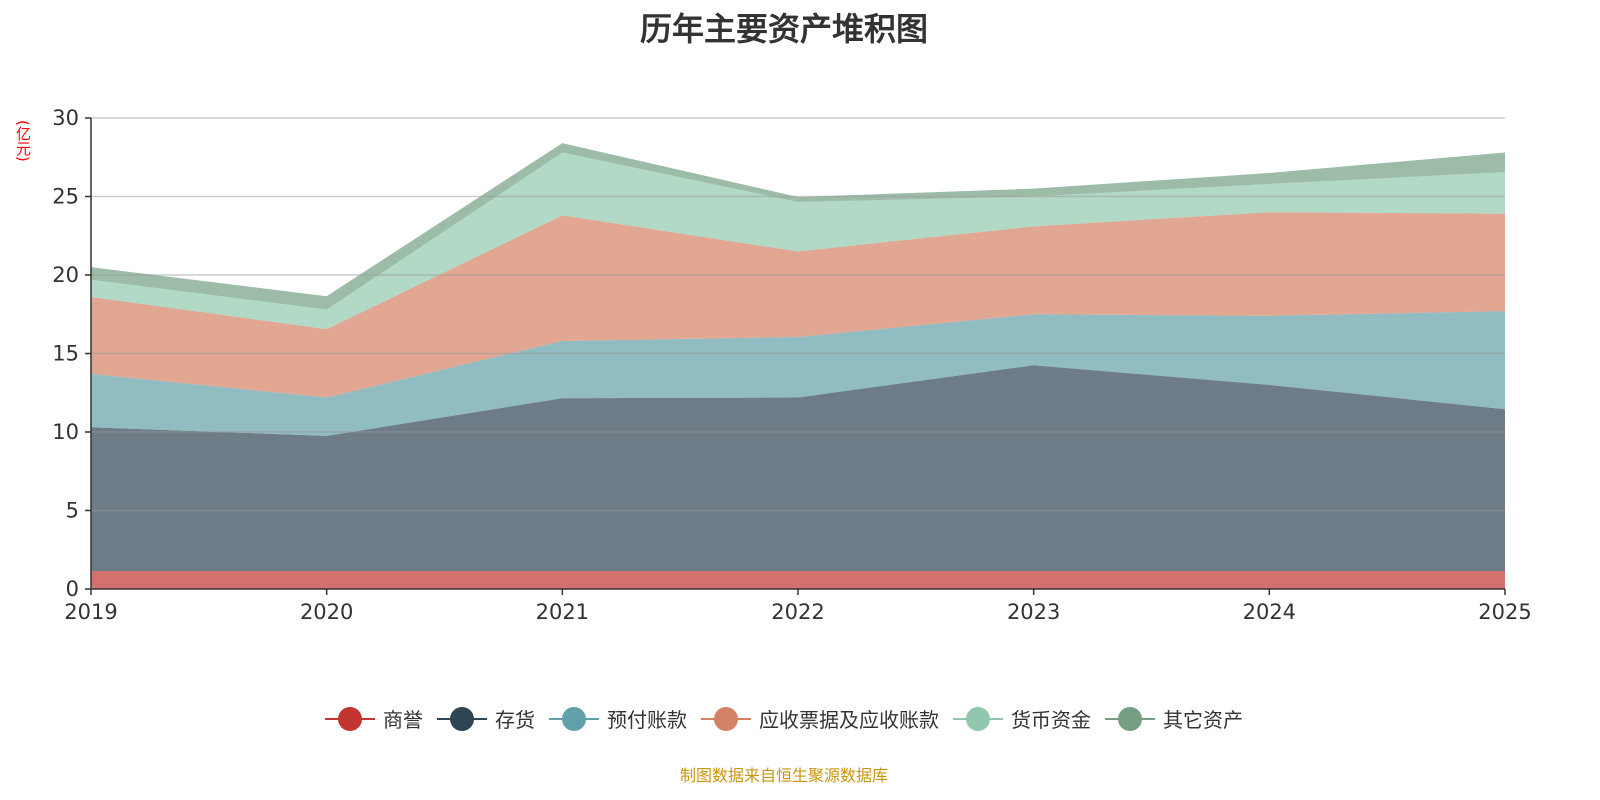  I want to click on y-tick-label: 0, so click(72, 589).